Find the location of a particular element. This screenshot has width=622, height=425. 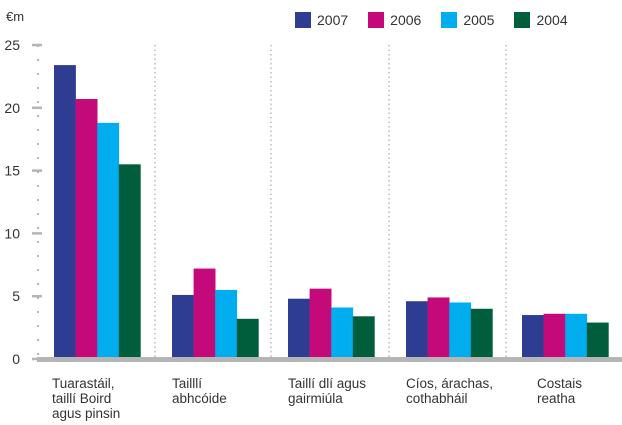

category-label-3: Taillí dlí agus gairmiúla is located at coordinates (346, 391).